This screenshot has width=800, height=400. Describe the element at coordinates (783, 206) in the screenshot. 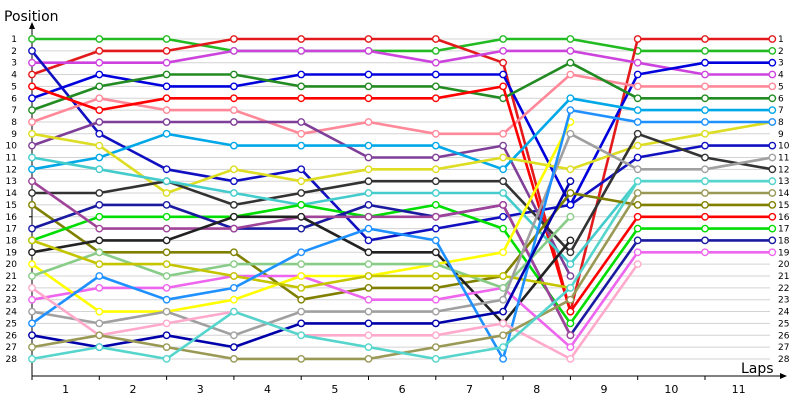

I see `right-tick-label: 15` at that location.